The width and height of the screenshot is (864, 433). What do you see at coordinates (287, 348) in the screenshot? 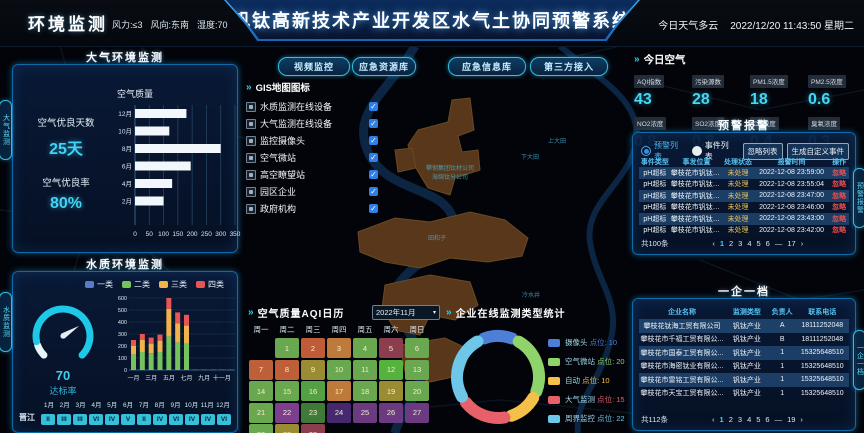
I see `calendar-day-cell: 1` at bounding box center [287, 348].